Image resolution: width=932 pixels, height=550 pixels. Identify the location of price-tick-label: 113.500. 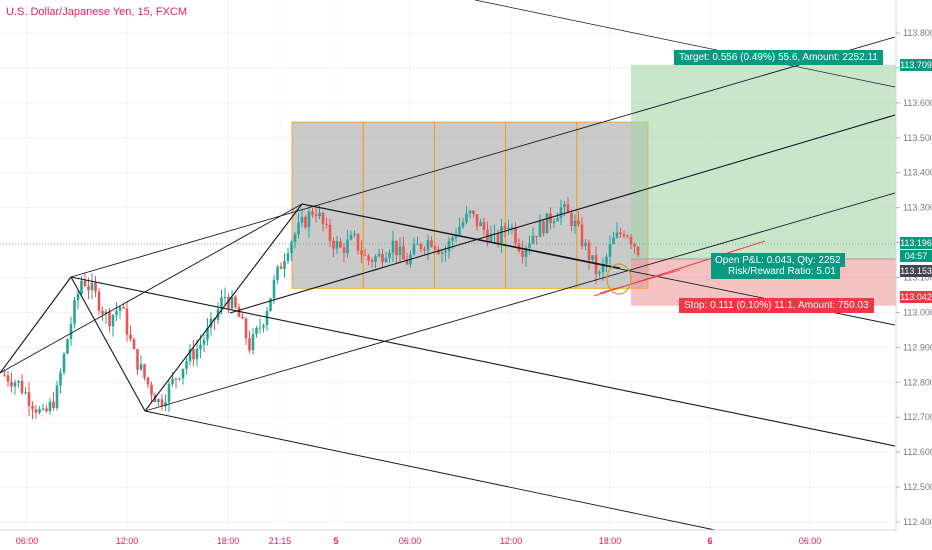
(917, 138).